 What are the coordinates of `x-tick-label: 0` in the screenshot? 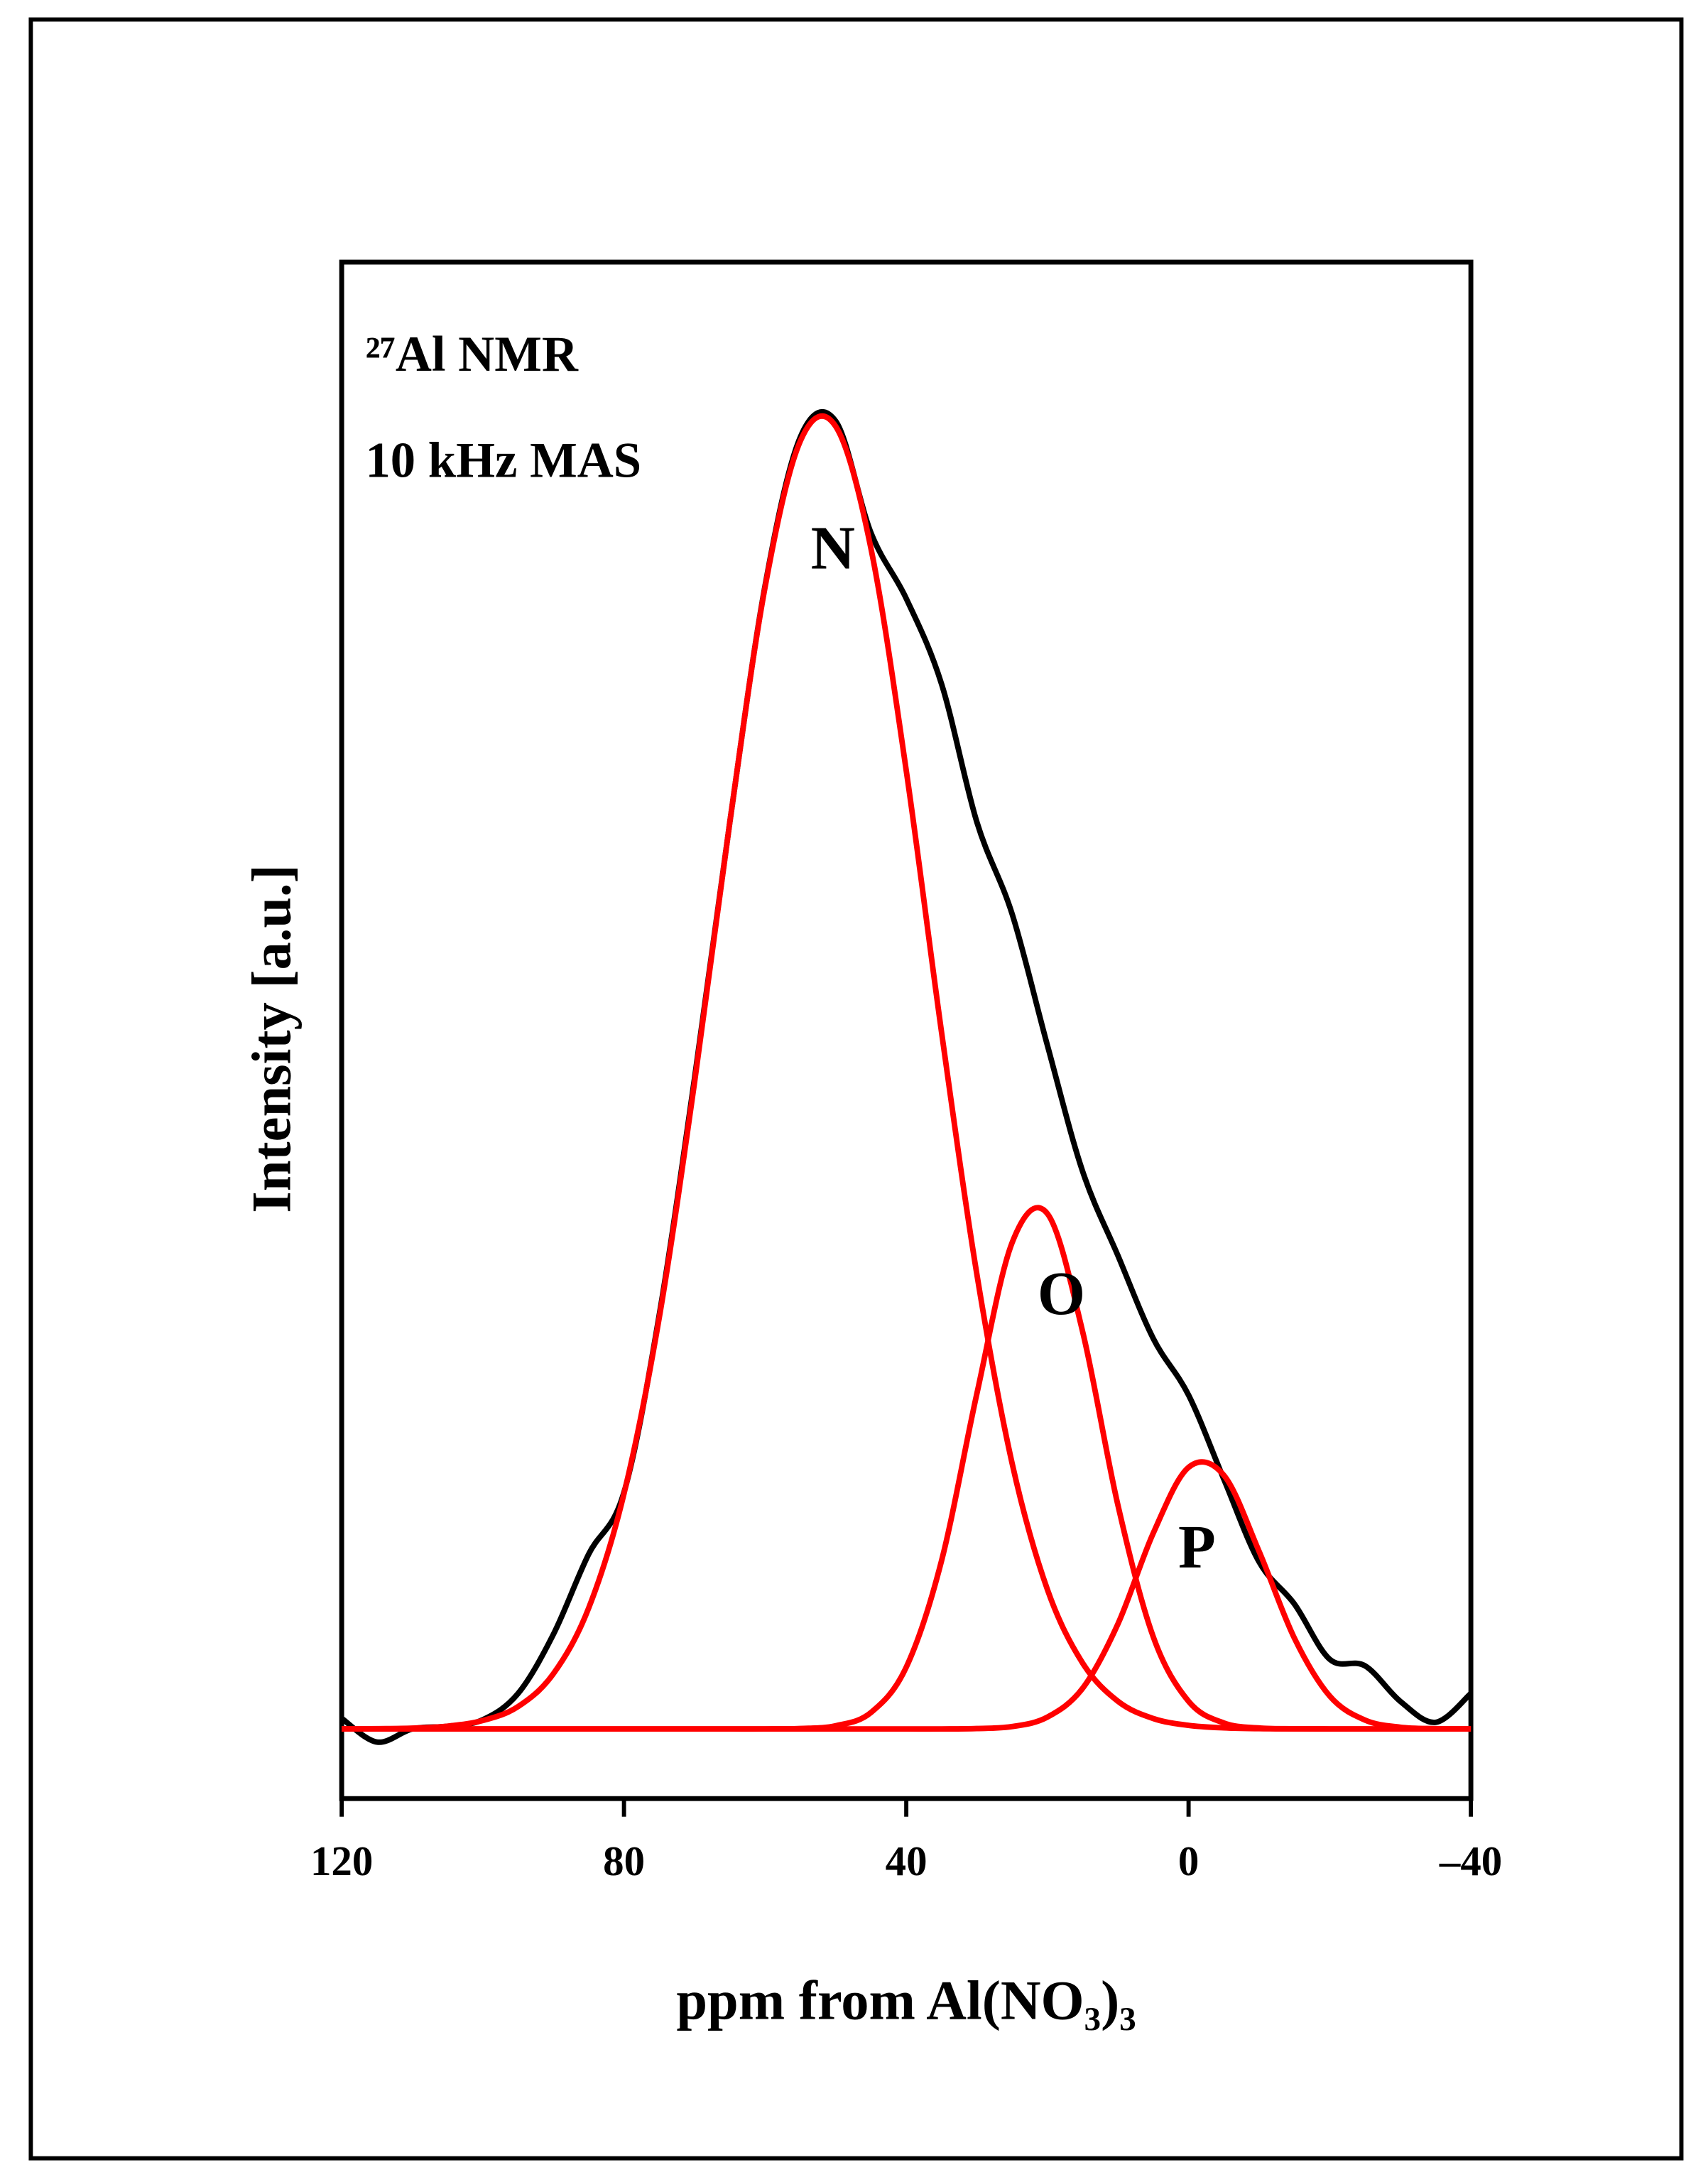 It's located at (1188, 1861).